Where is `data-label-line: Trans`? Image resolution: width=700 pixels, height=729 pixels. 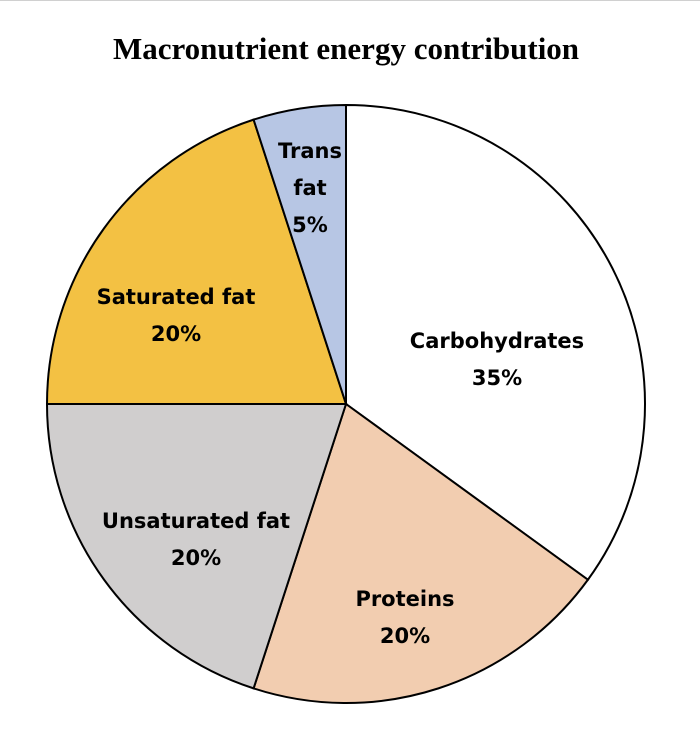 data-label-line: Trans is located at coordinates (310, 151).